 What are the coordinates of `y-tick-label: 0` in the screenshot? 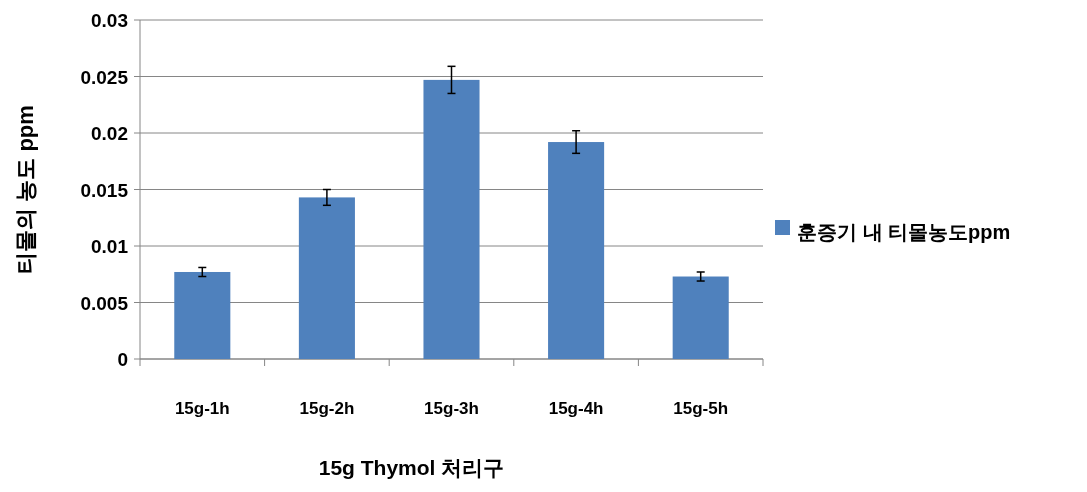 It's located at (122, 359).